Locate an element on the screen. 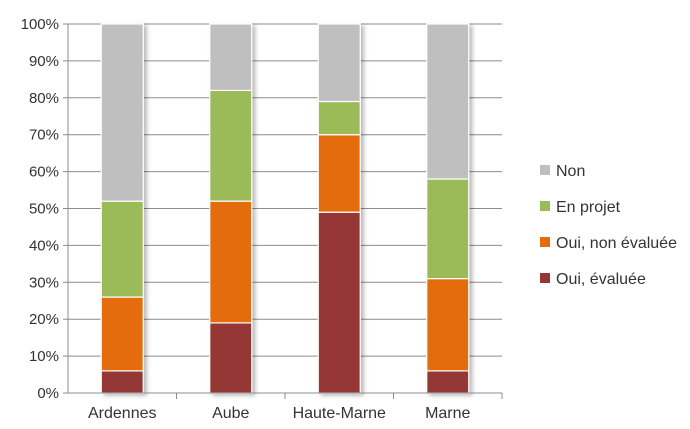 The image size is (690, 429). y-tick-label: 70% is located at coordinates (44, 135).